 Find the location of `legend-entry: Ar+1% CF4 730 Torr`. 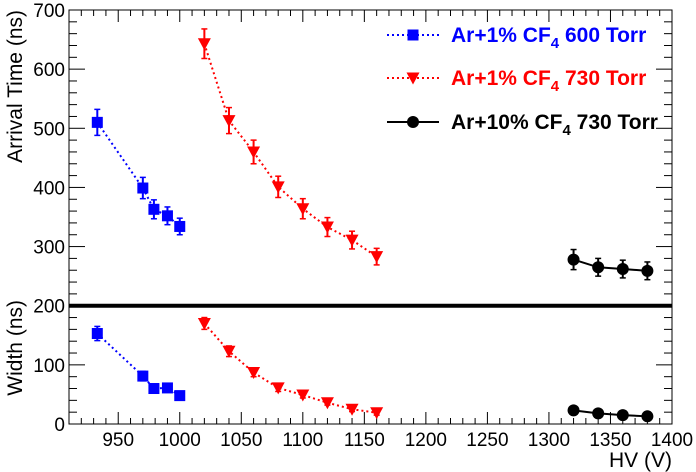

legend-entry: Ar+1% CF4 730 Torr is located at coordinates (548, 81).